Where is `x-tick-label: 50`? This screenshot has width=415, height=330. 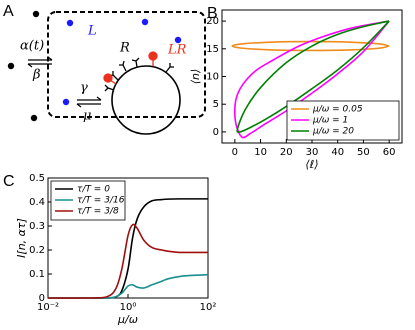
x-tick-label: 50 is located at coordinates (363, 152).